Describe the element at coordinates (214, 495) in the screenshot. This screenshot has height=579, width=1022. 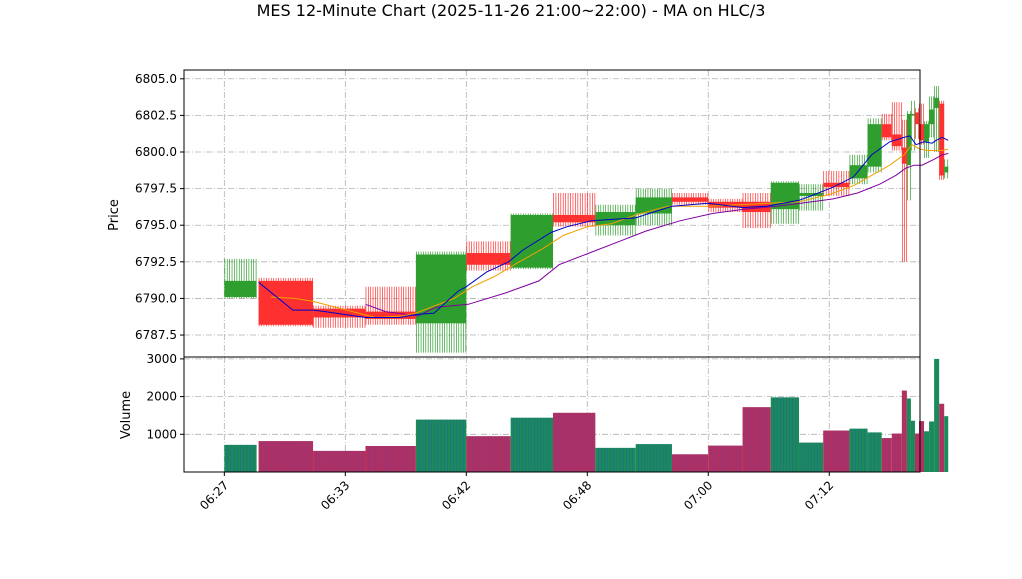
I see `x-tick-label: 06:27` at that location.